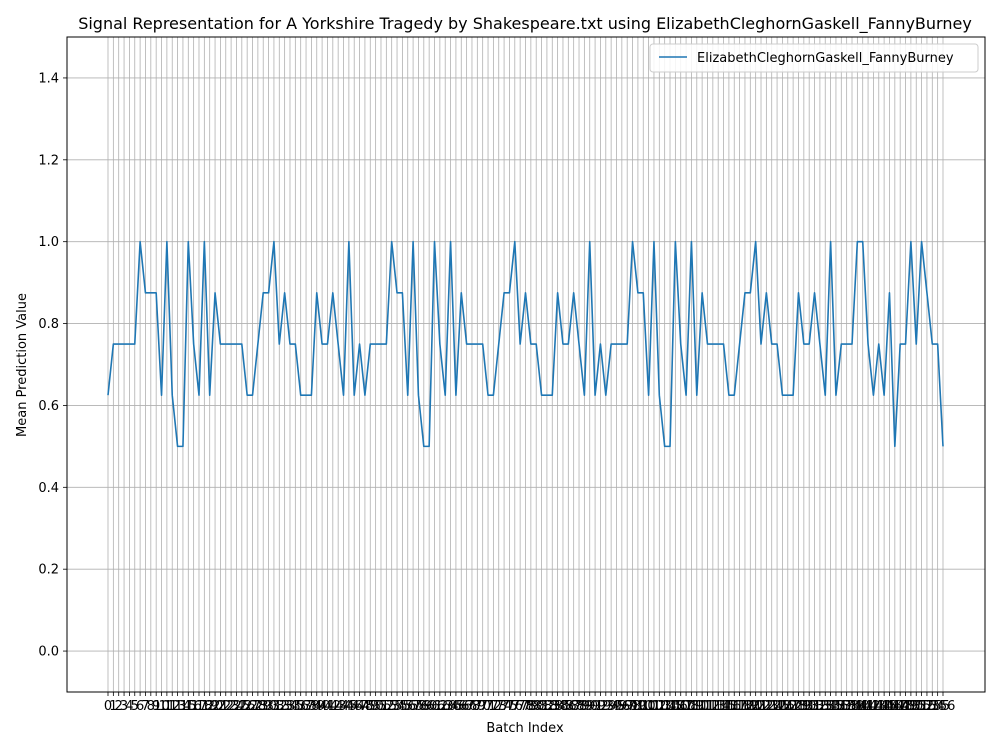  Describe the element at coordinates (274, 706) in the screenshot. I see `x-tick-label: 31` at that location.